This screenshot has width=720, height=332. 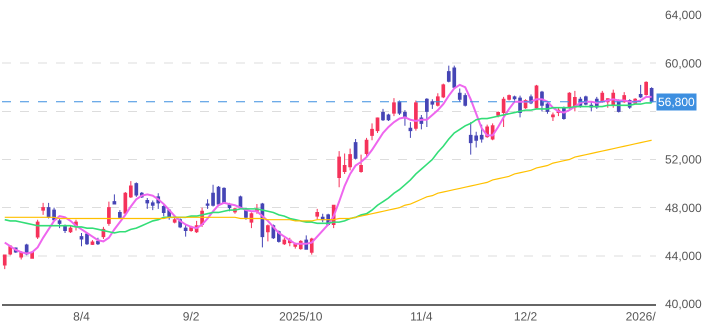 I want to click on x-tick-label: 9/2, so click(x=191, y=316).